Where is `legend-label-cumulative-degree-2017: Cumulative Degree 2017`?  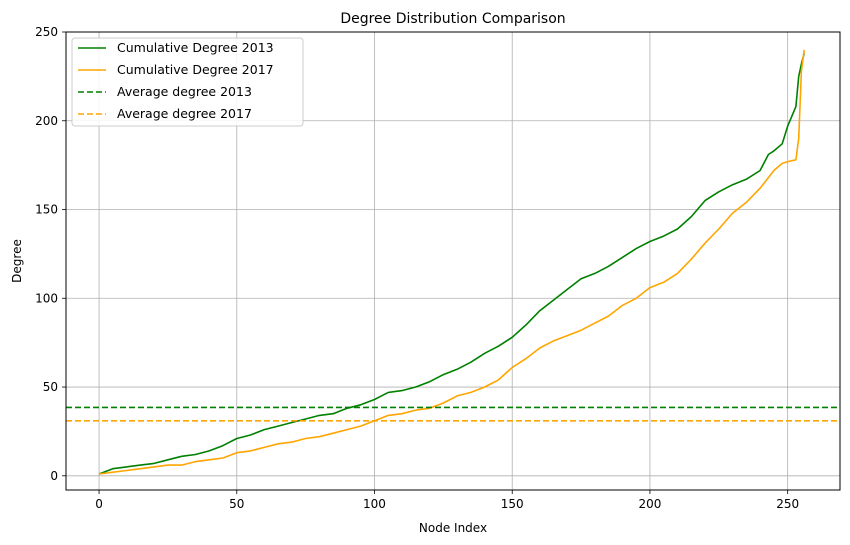 legend-label-cumulative-degree-2017: Cumulative Degree 2017 is located at coordinates (195, 69).